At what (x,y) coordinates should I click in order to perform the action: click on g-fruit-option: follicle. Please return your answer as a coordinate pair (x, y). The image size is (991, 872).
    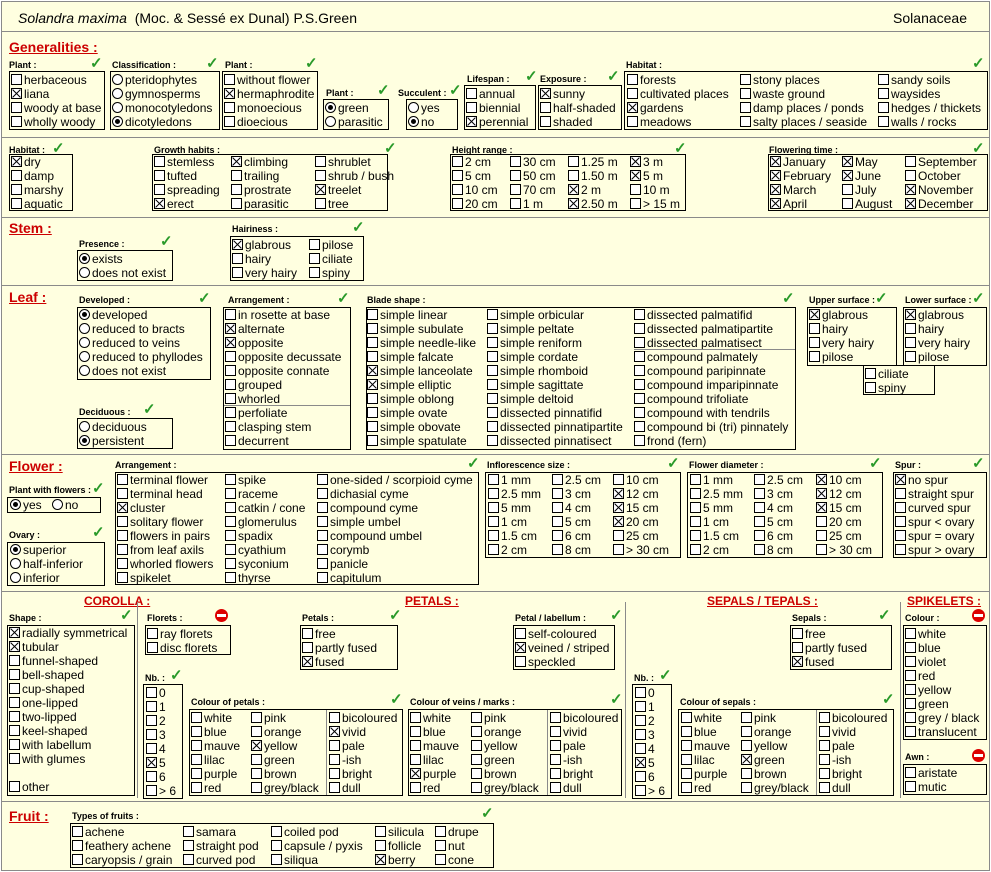
    Looking at the image, I should click on (398, 846).